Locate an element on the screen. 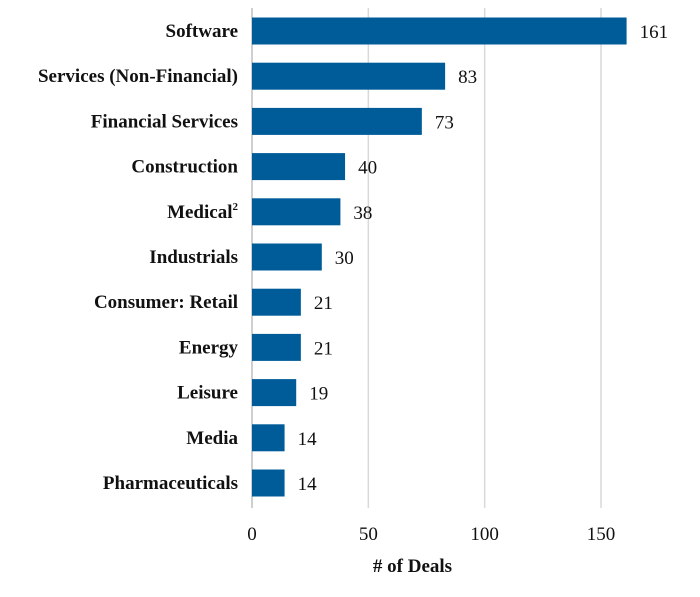 The height and width of the screenshot is (597, 700). x-tick-label: 100 is located at coordinates (484, 534).